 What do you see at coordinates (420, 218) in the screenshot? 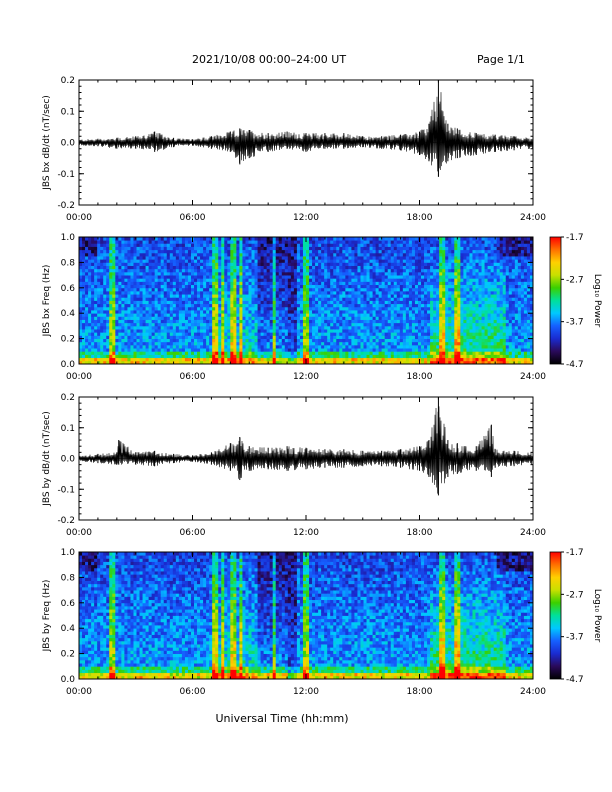
I see `x-tick-label: 18:00` at bounding box center [420, 218].